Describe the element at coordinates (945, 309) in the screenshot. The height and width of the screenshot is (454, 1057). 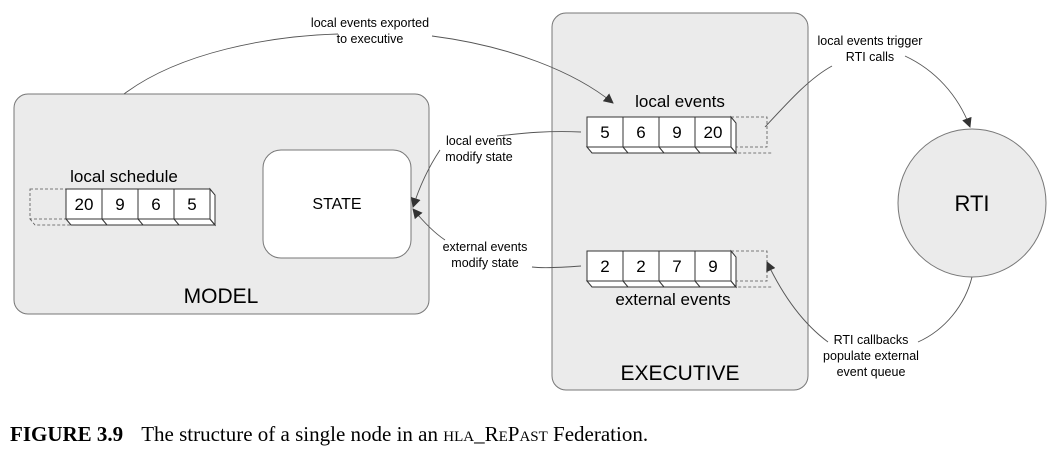
I see `callback-line` at that location.